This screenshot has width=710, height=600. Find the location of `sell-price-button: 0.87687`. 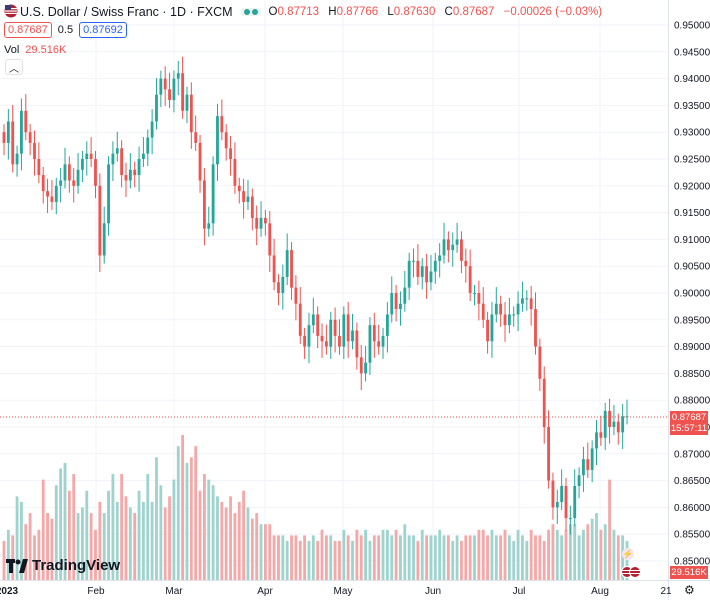

sell-price-button: 0.87687 is located at coordinates (28, 30).